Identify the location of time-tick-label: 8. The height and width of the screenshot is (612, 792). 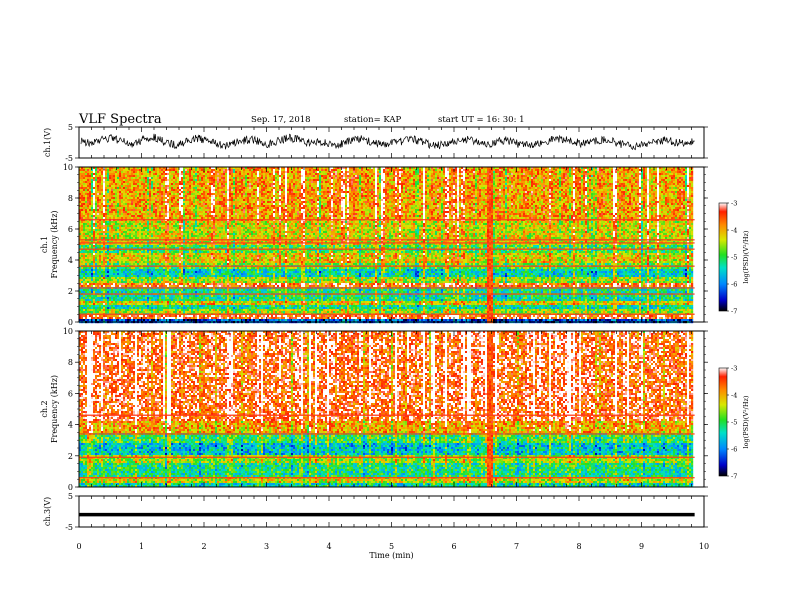
(578, 546).